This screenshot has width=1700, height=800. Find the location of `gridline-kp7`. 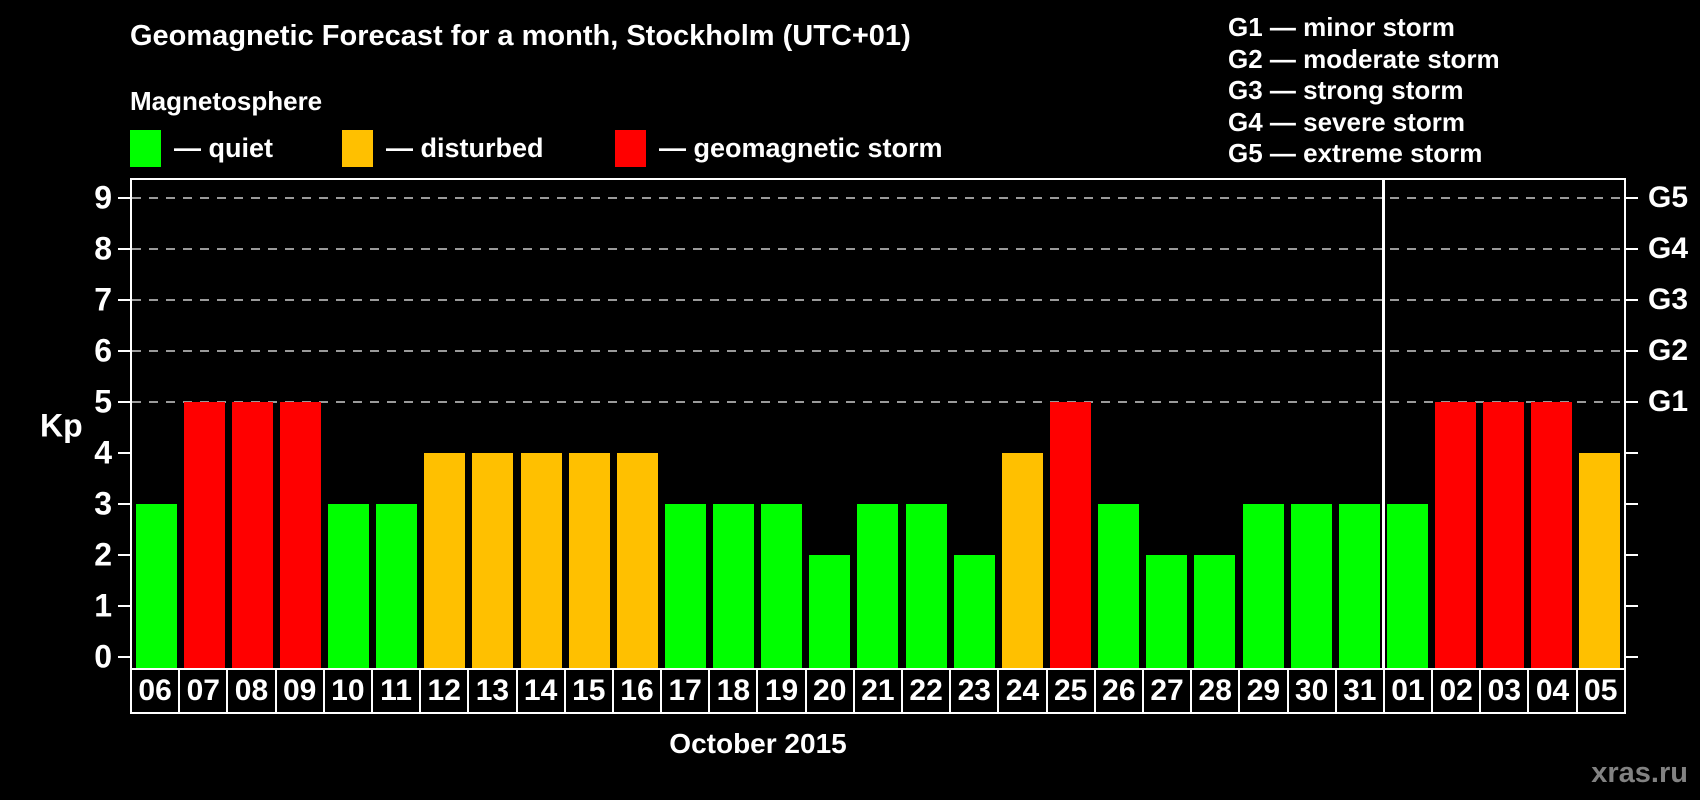

gridline-kp7 is located at coordinates (878, 300).